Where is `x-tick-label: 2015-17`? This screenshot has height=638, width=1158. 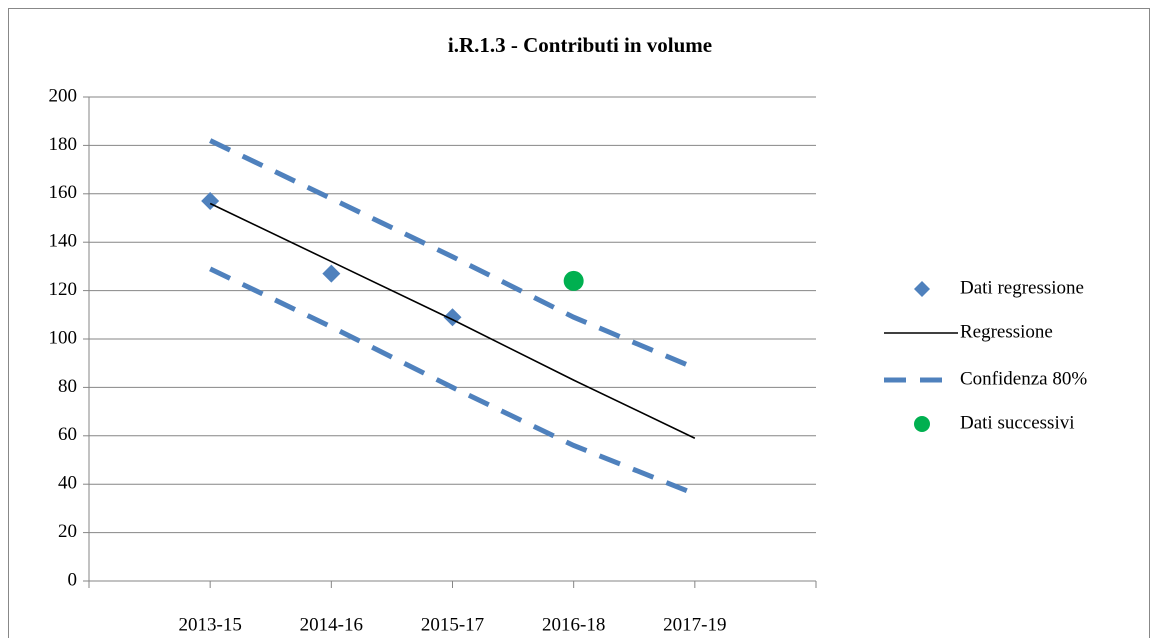 x-tick-label: 2015-17 is located at coordinates (452, 624).